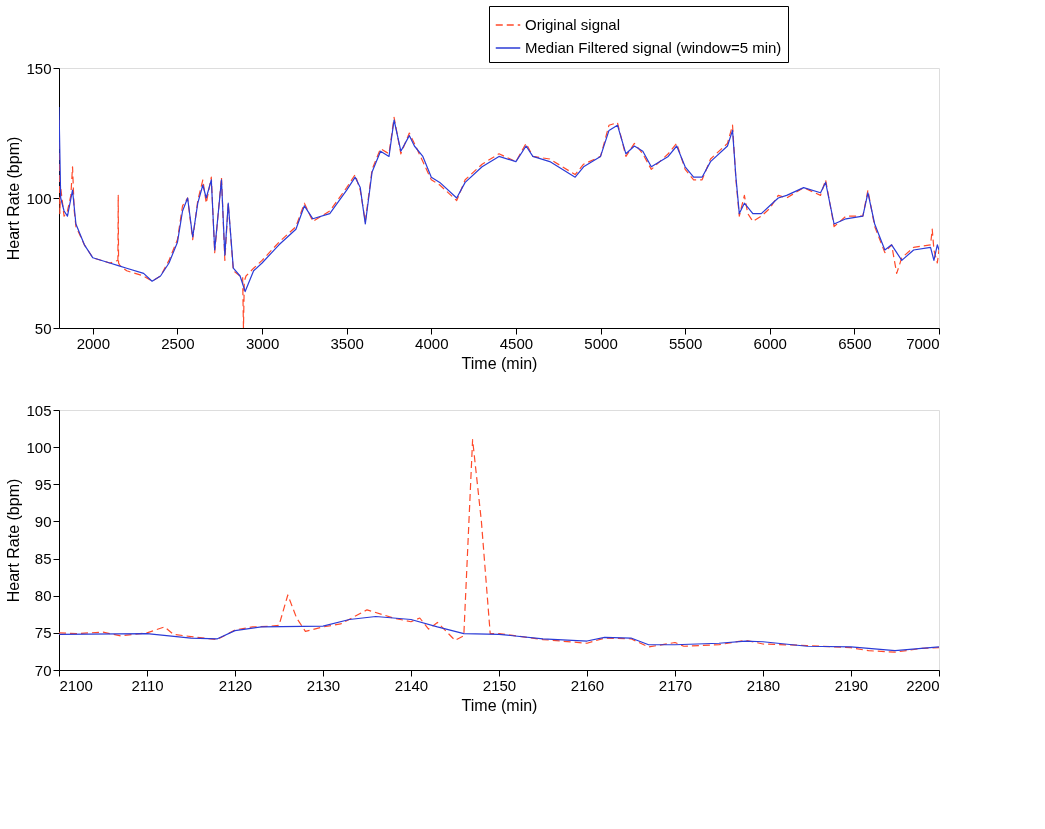 This screenshot has width=1045, height=829. I want to click on x-tick-label: 2200, so click(923, 685).